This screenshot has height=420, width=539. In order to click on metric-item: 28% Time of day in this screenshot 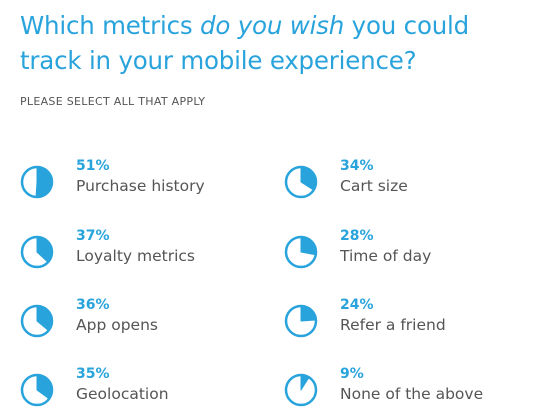, I will do `click(409, 253)`.